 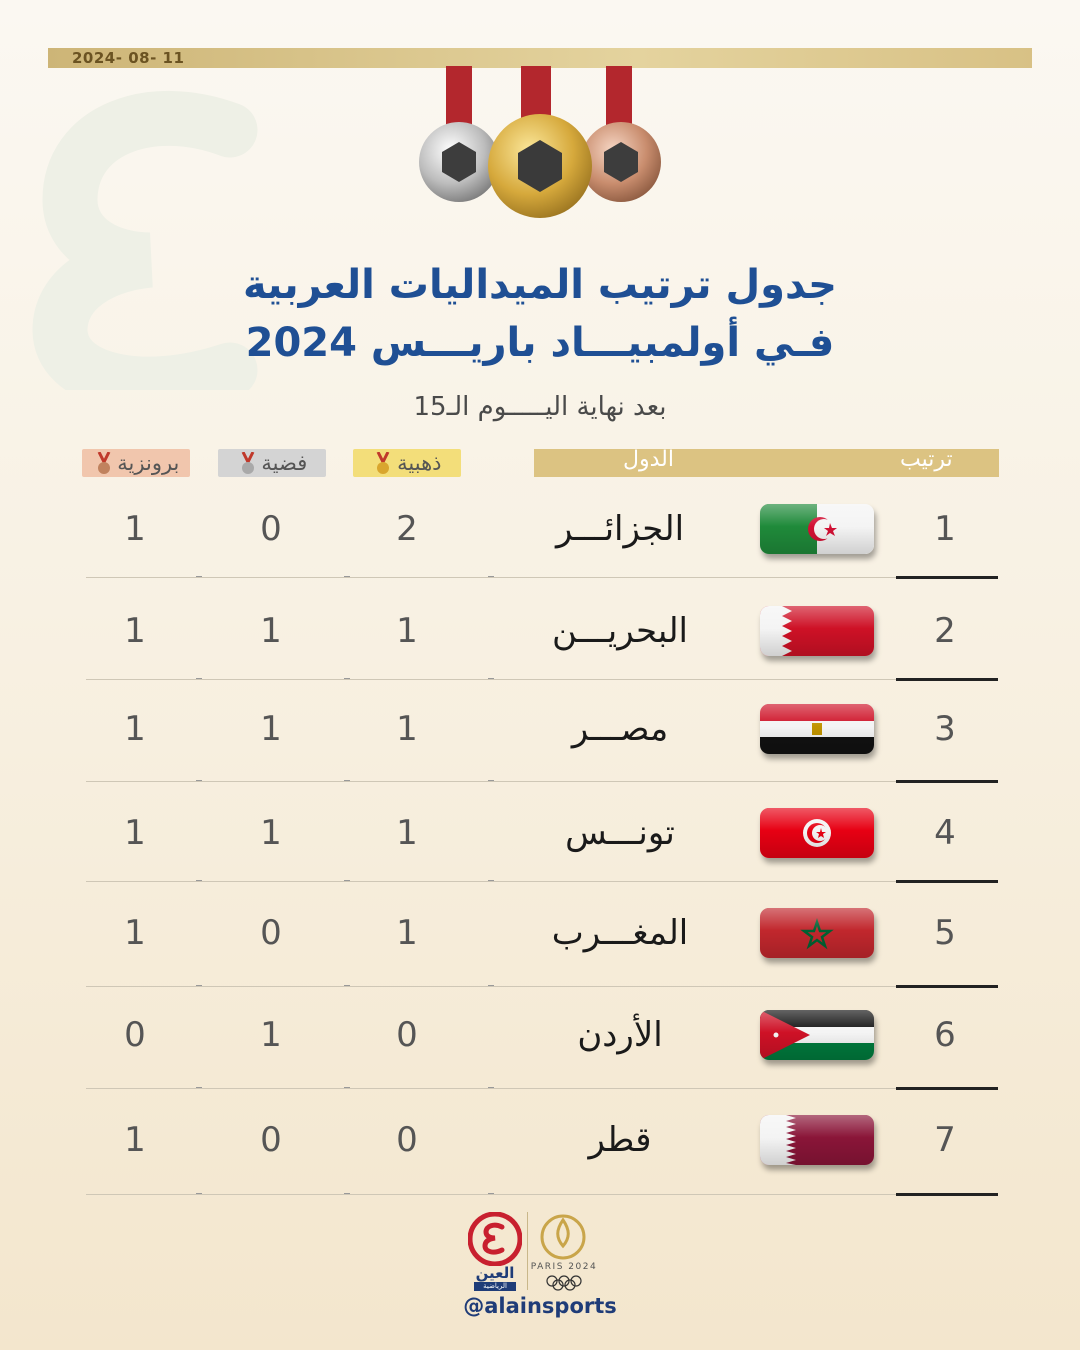 I want to click on country-header: الدول, so click(x=648, y=459).